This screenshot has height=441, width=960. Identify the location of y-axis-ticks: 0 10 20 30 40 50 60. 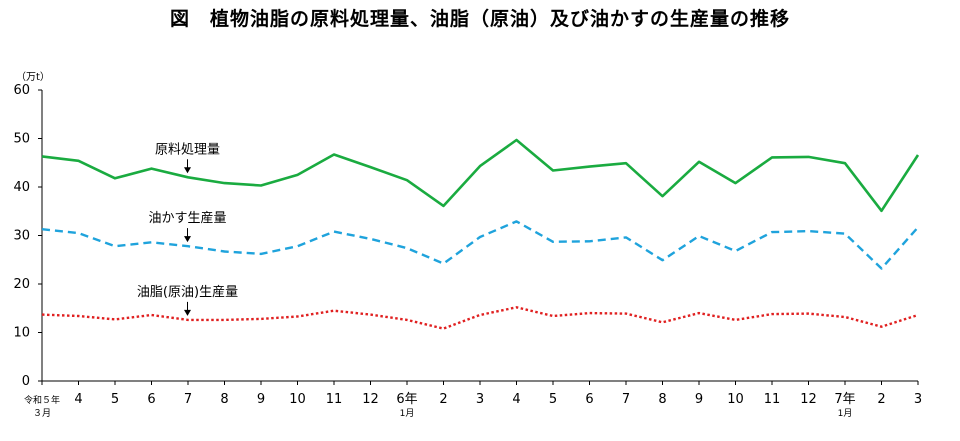
(27, 236).